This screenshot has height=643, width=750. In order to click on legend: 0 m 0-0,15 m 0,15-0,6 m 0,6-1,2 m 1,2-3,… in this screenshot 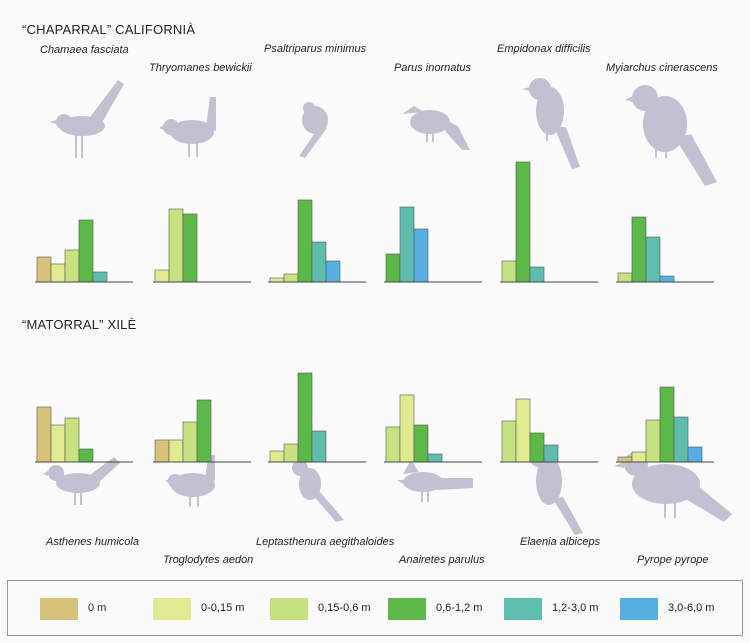, I will do `click(375, 608)`.